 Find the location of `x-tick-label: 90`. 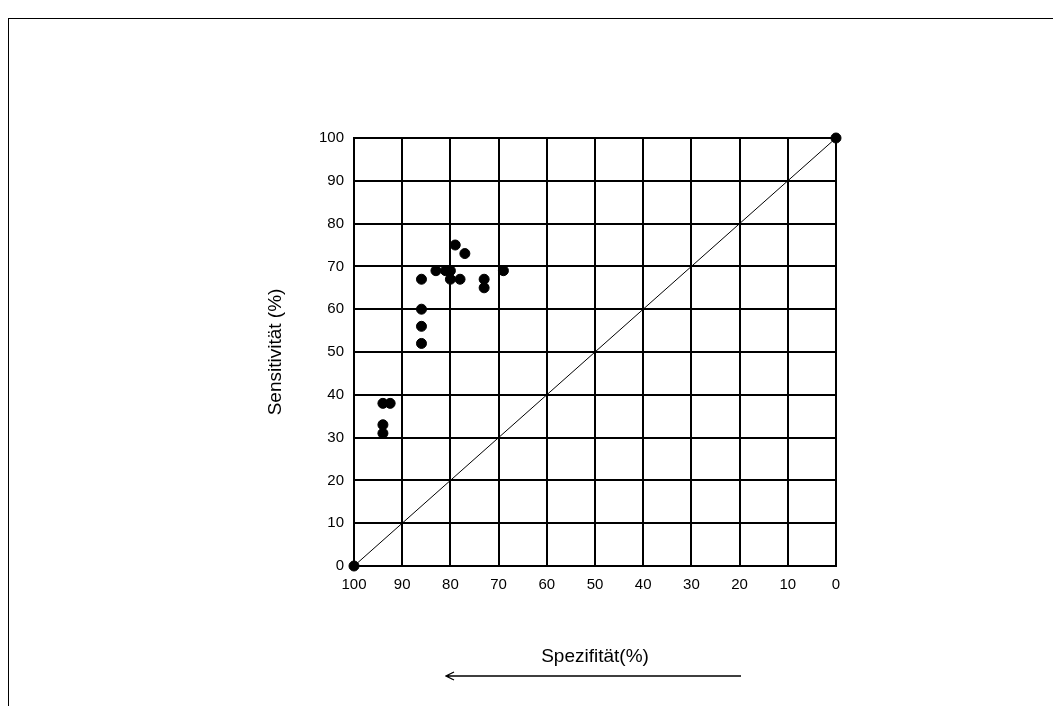

x-tick-label: 90 is located at coordinates (402, 584).